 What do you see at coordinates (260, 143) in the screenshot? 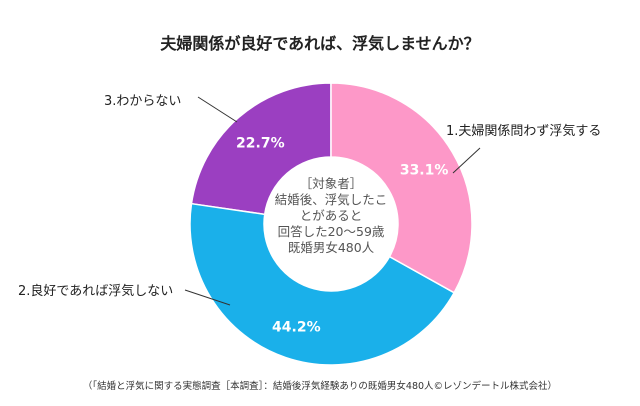
I see `value-label-3: 22.7%` at bounding box center [260, 143].